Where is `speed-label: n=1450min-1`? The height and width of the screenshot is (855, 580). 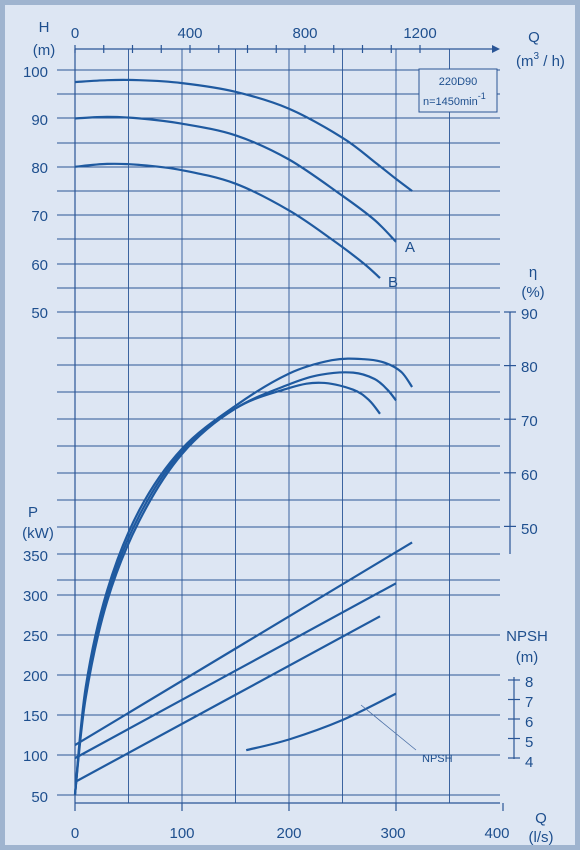
speed-label: n=1450min-1 is located at coordinates (454, 99).